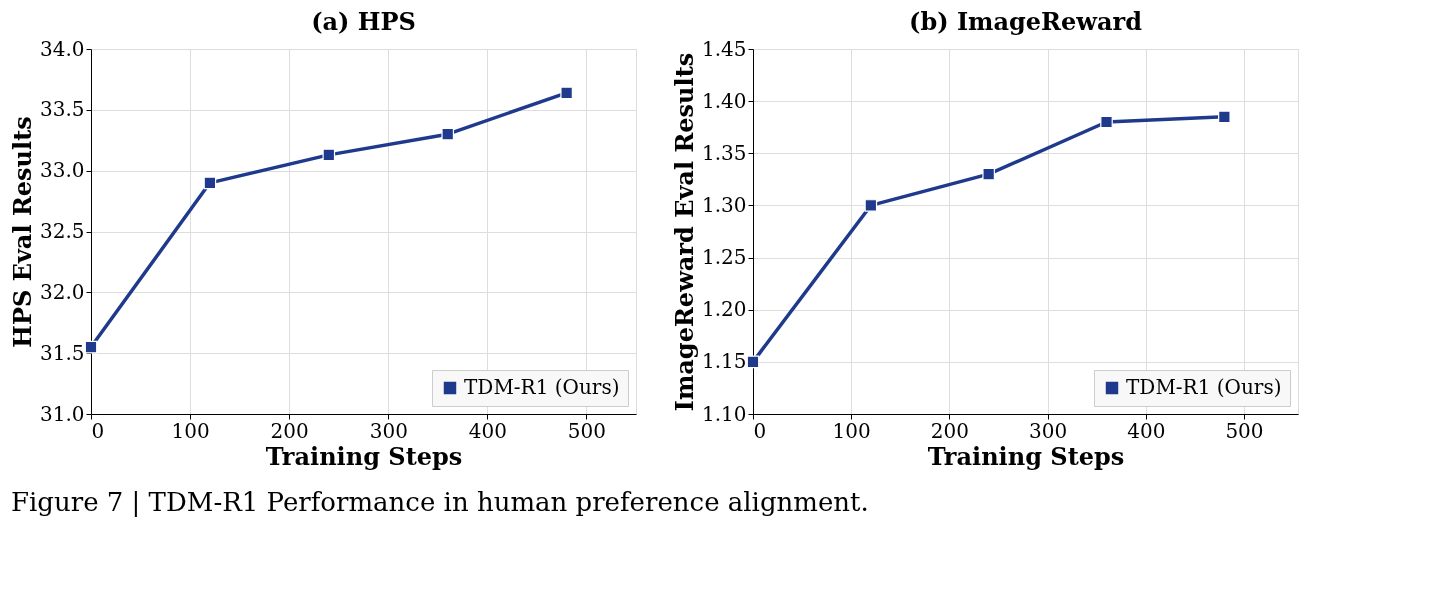 The width and height of the screenshot is (1437, 590). What do you see at coordinates (1026, 21) in the screenshot?
I see `chart-title: (b) ImageReward` at bounding box center [1026, 21].